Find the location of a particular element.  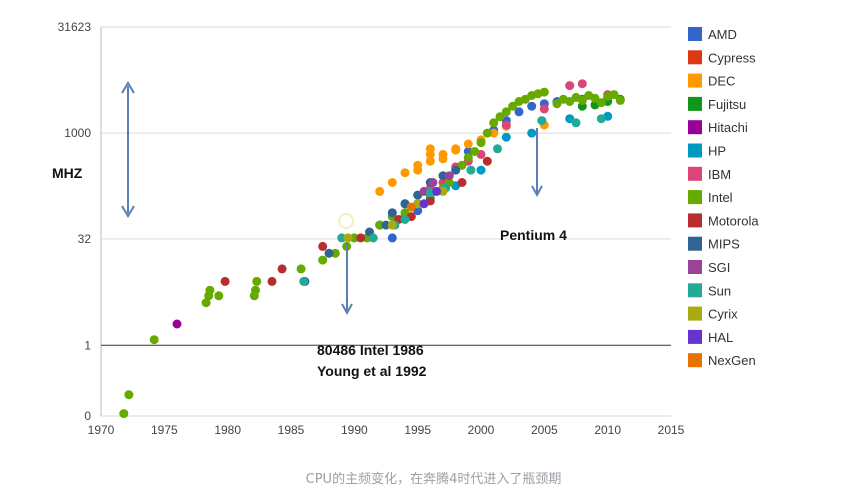

legend-label: AMD is located at coordinates (722, 34).